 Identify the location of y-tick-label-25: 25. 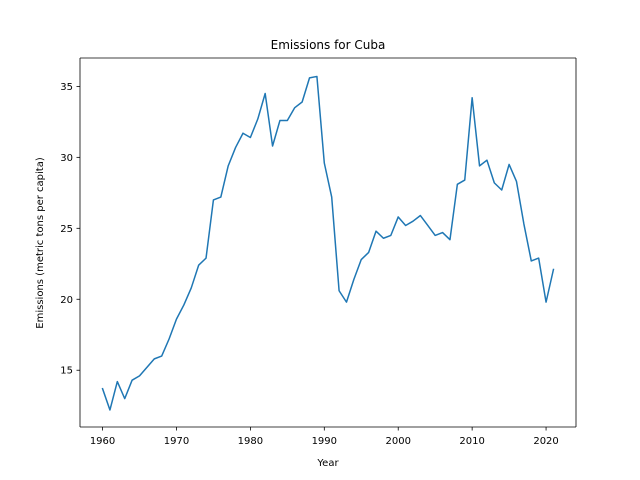
(66, 229).